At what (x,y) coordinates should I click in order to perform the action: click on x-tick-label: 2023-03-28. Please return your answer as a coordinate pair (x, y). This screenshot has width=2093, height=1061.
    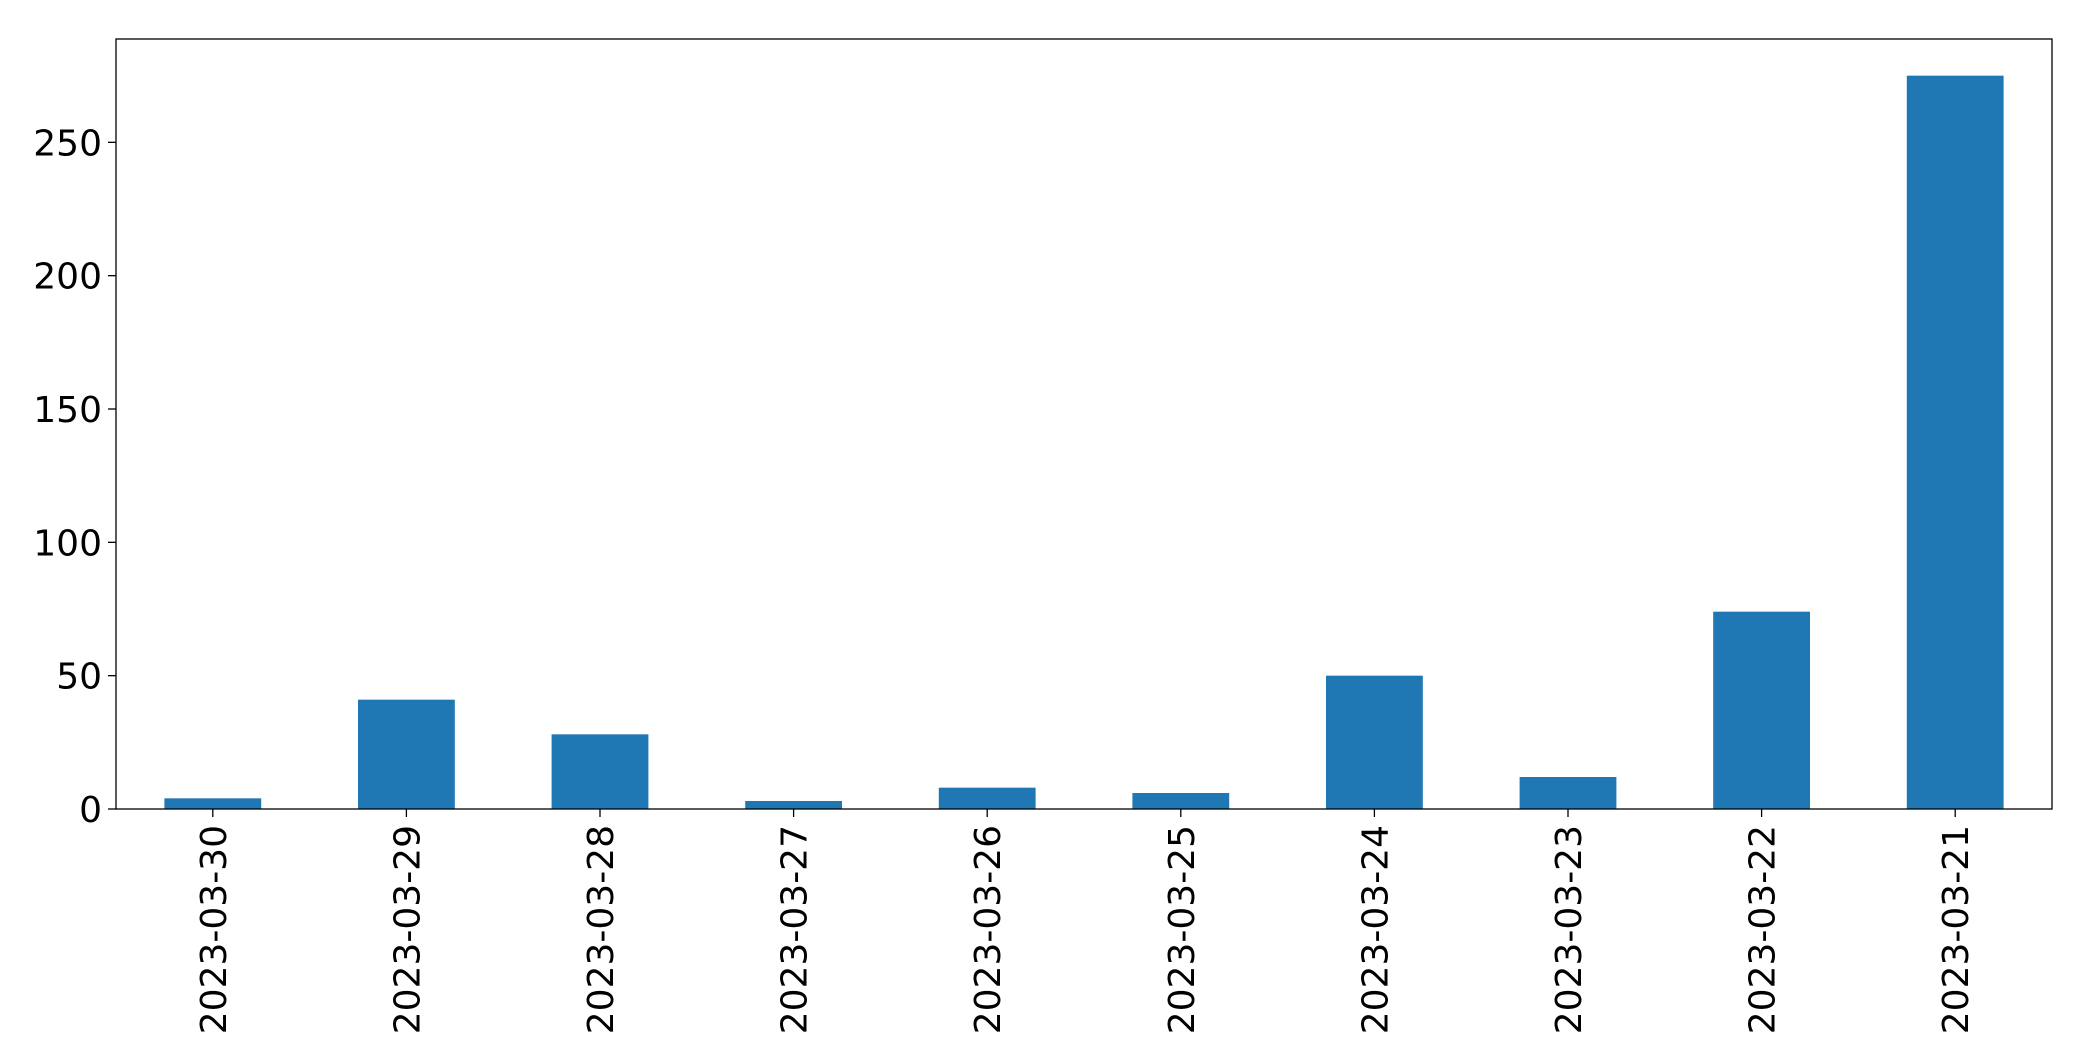
    Looking at the image, I should click on (601, 929).